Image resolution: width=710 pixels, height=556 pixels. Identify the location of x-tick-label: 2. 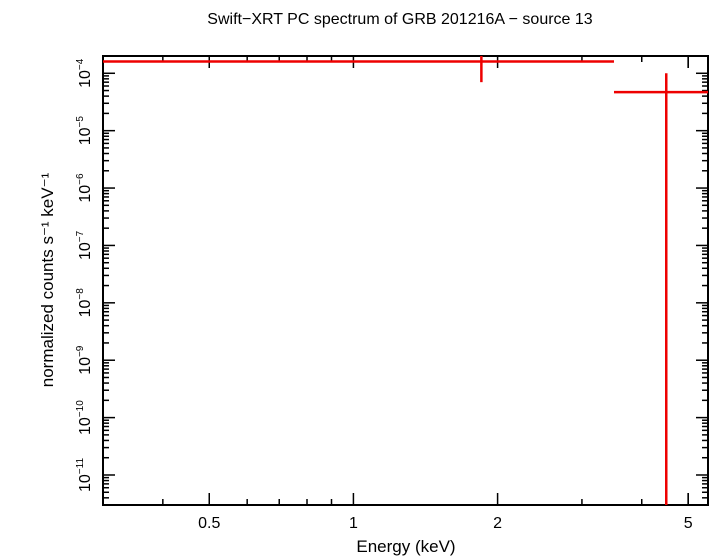
(497, 523).